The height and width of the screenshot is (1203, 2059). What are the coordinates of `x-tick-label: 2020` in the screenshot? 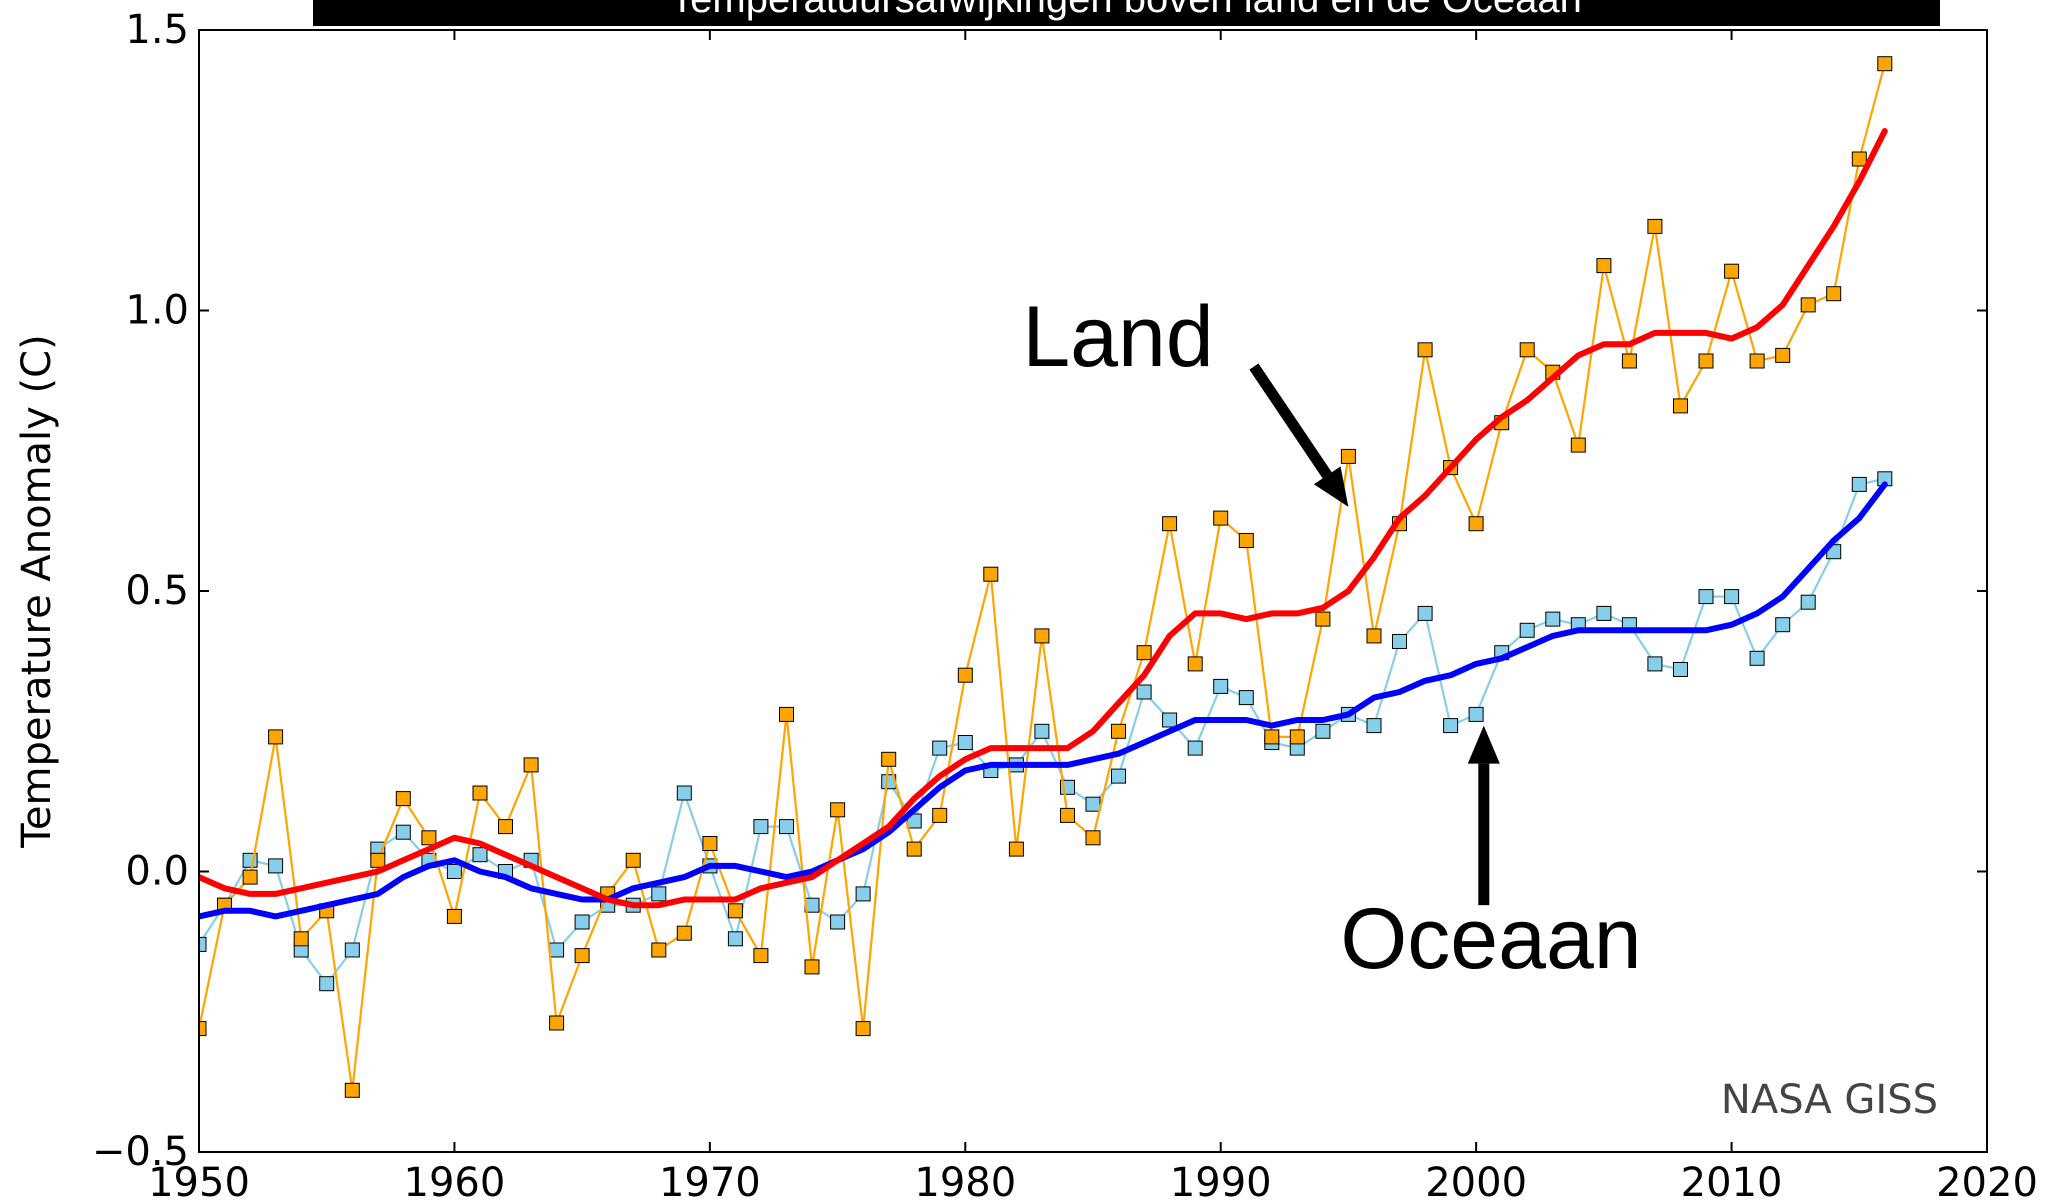 It's located at (1987, 1181).